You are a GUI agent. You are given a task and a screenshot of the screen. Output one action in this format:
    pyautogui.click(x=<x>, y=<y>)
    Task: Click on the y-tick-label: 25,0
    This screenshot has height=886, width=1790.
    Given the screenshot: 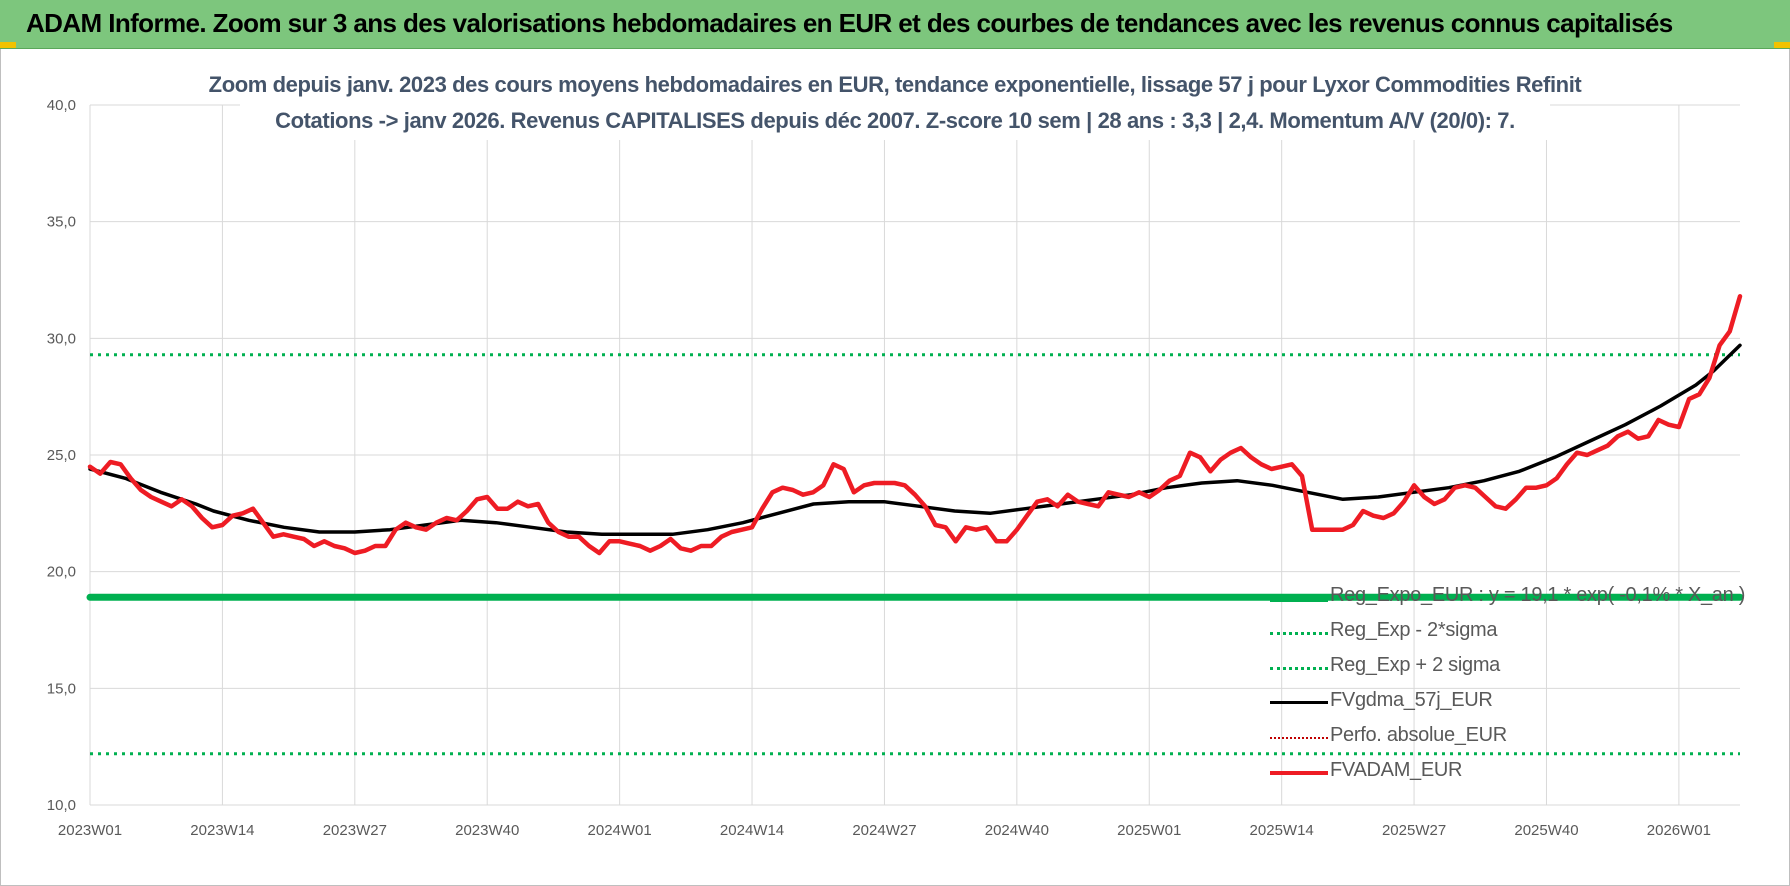 What is the action you would take?
    pyautogui.click(x=61, y=455)
    